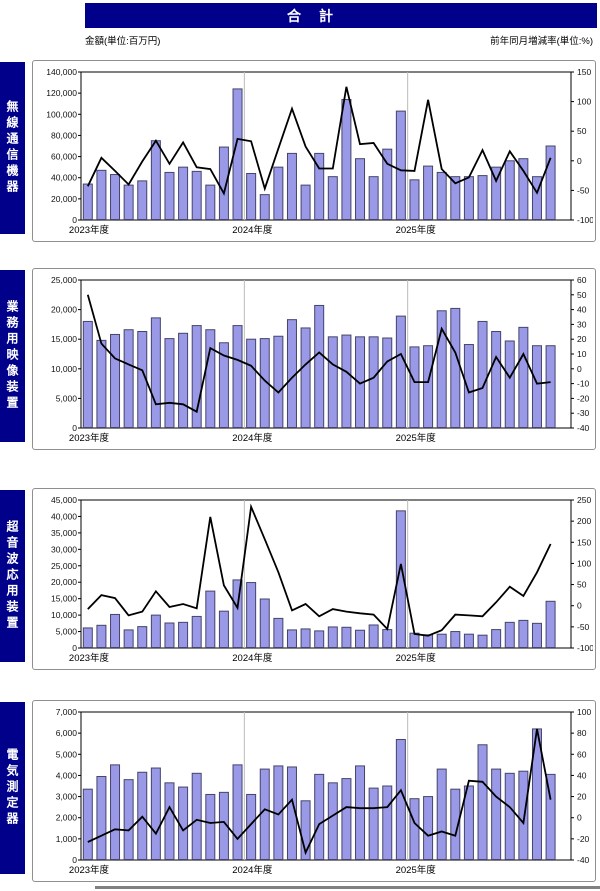  Describe the element at coordinates (61, 93) in the screenshot. I see `left-axis-tick-label: 120,000` at that location.